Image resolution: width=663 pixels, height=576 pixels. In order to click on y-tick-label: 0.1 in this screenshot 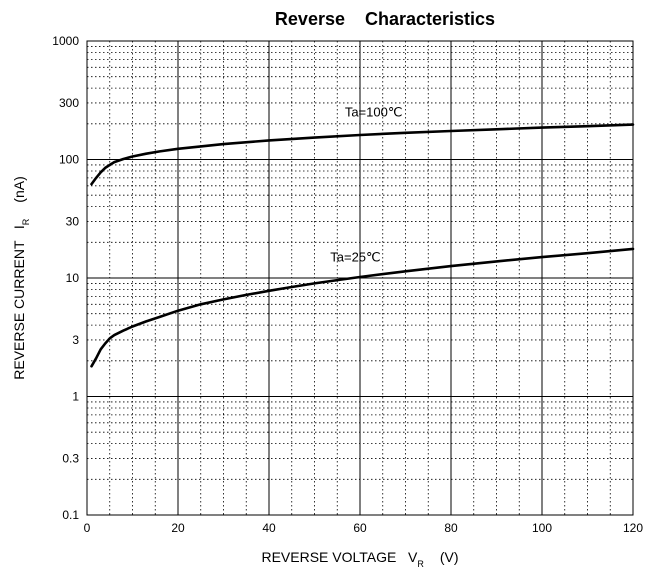, I will do `click(70, 515)`.